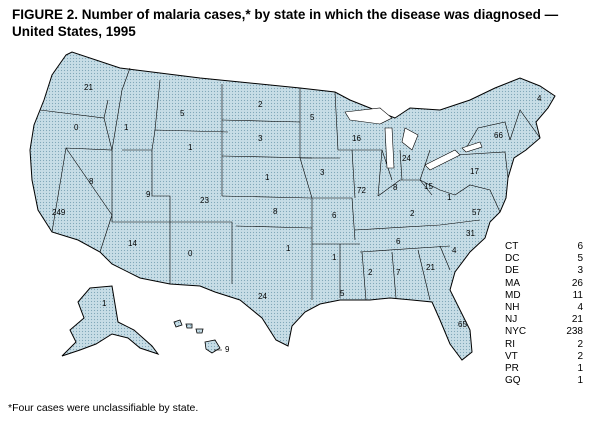  What do you see at coordinates (476, 212) in the screenshot?
I see `state-label-va: 57` at bounding box center [476, 212].